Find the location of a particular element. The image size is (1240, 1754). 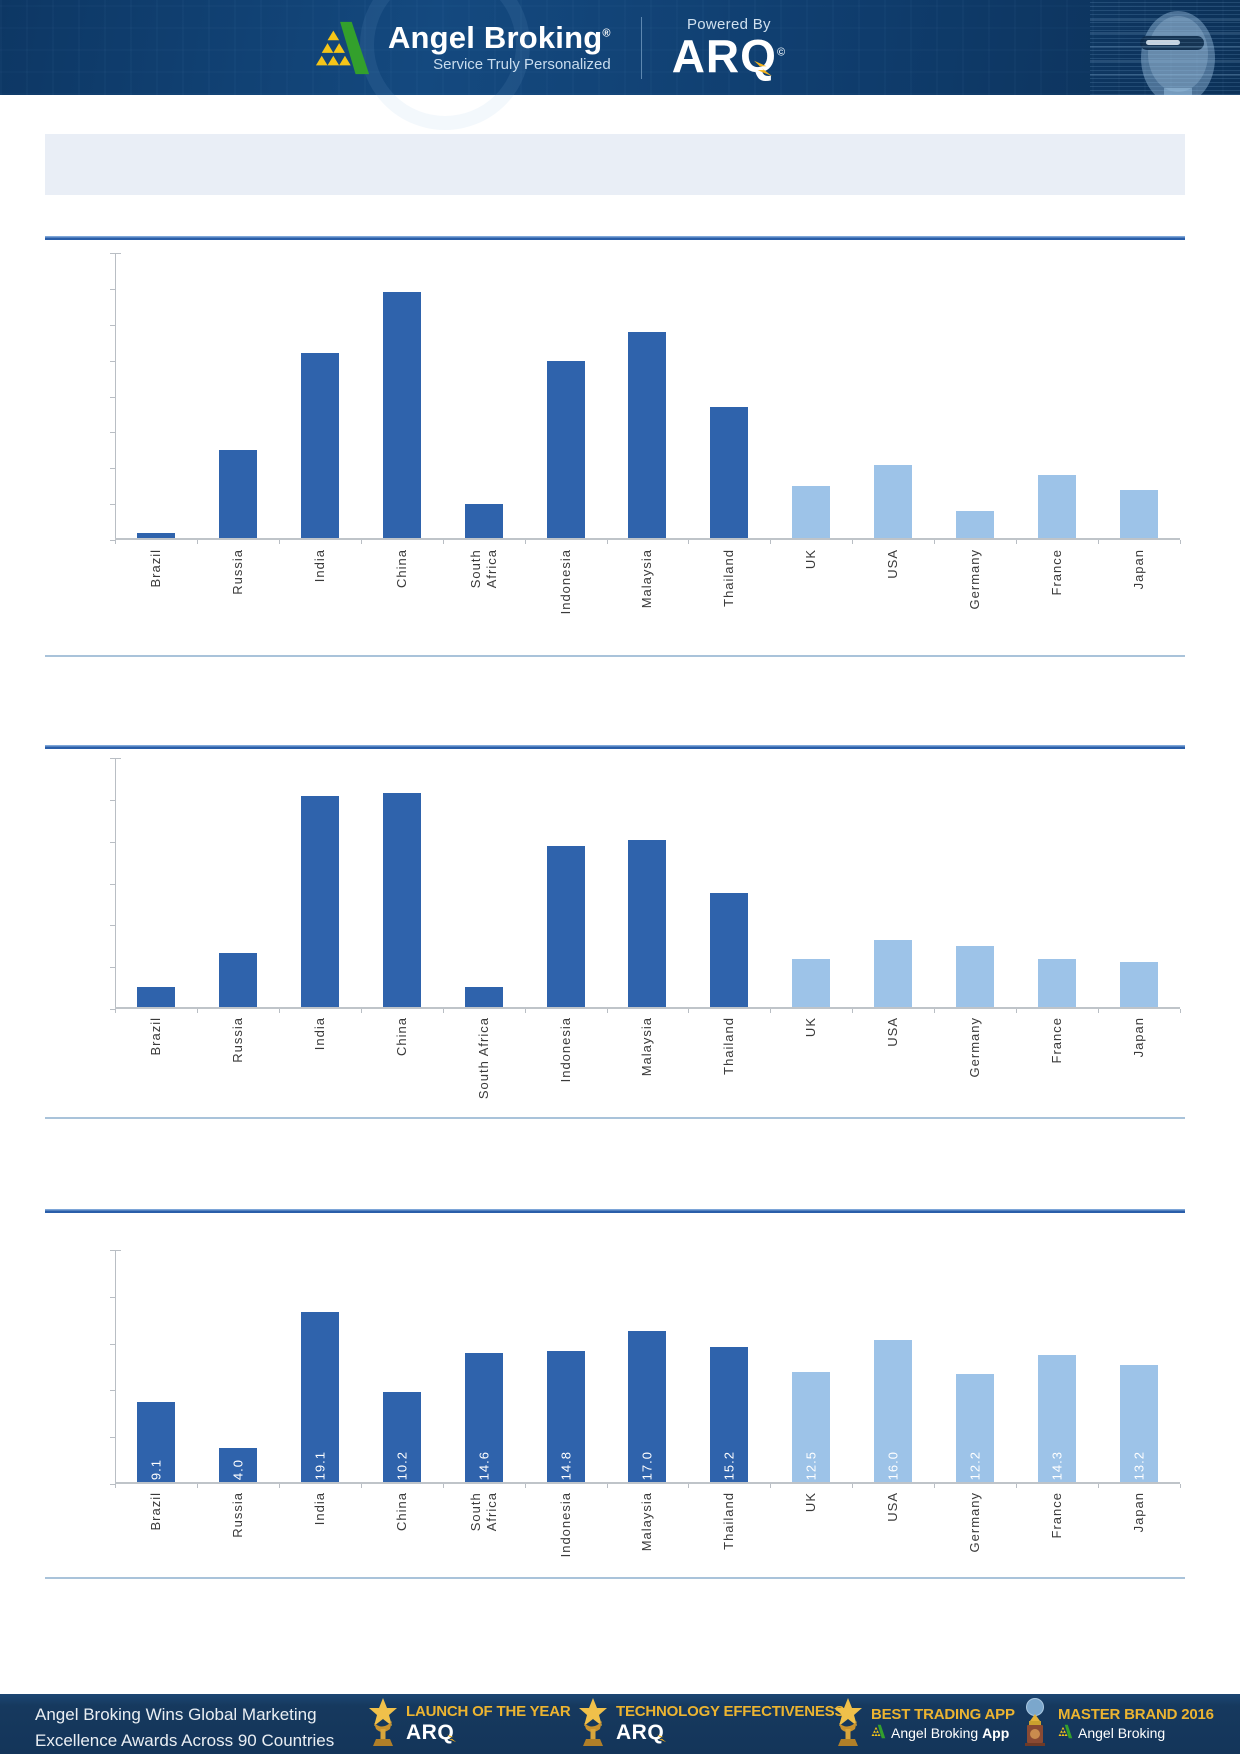

lightning-bolt-icon is located at coordinates (452, 1738).